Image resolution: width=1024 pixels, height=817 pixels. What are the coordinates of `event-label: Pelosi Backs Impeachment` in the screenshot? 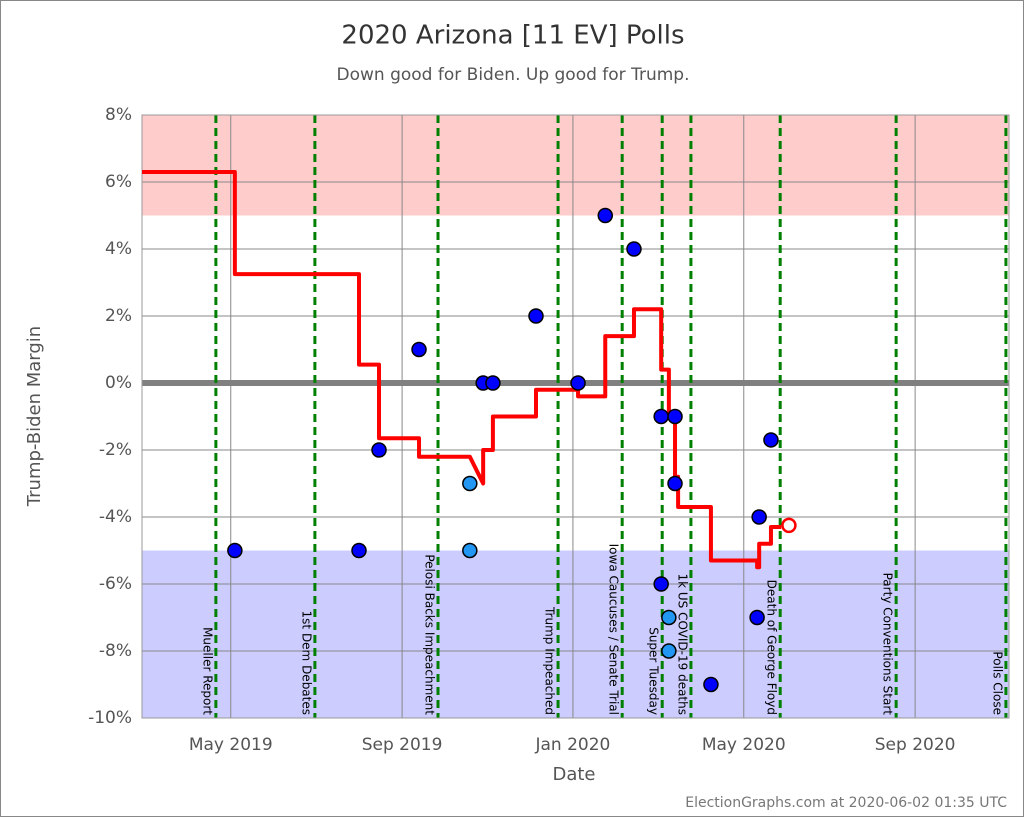 It's located at (430, 634).